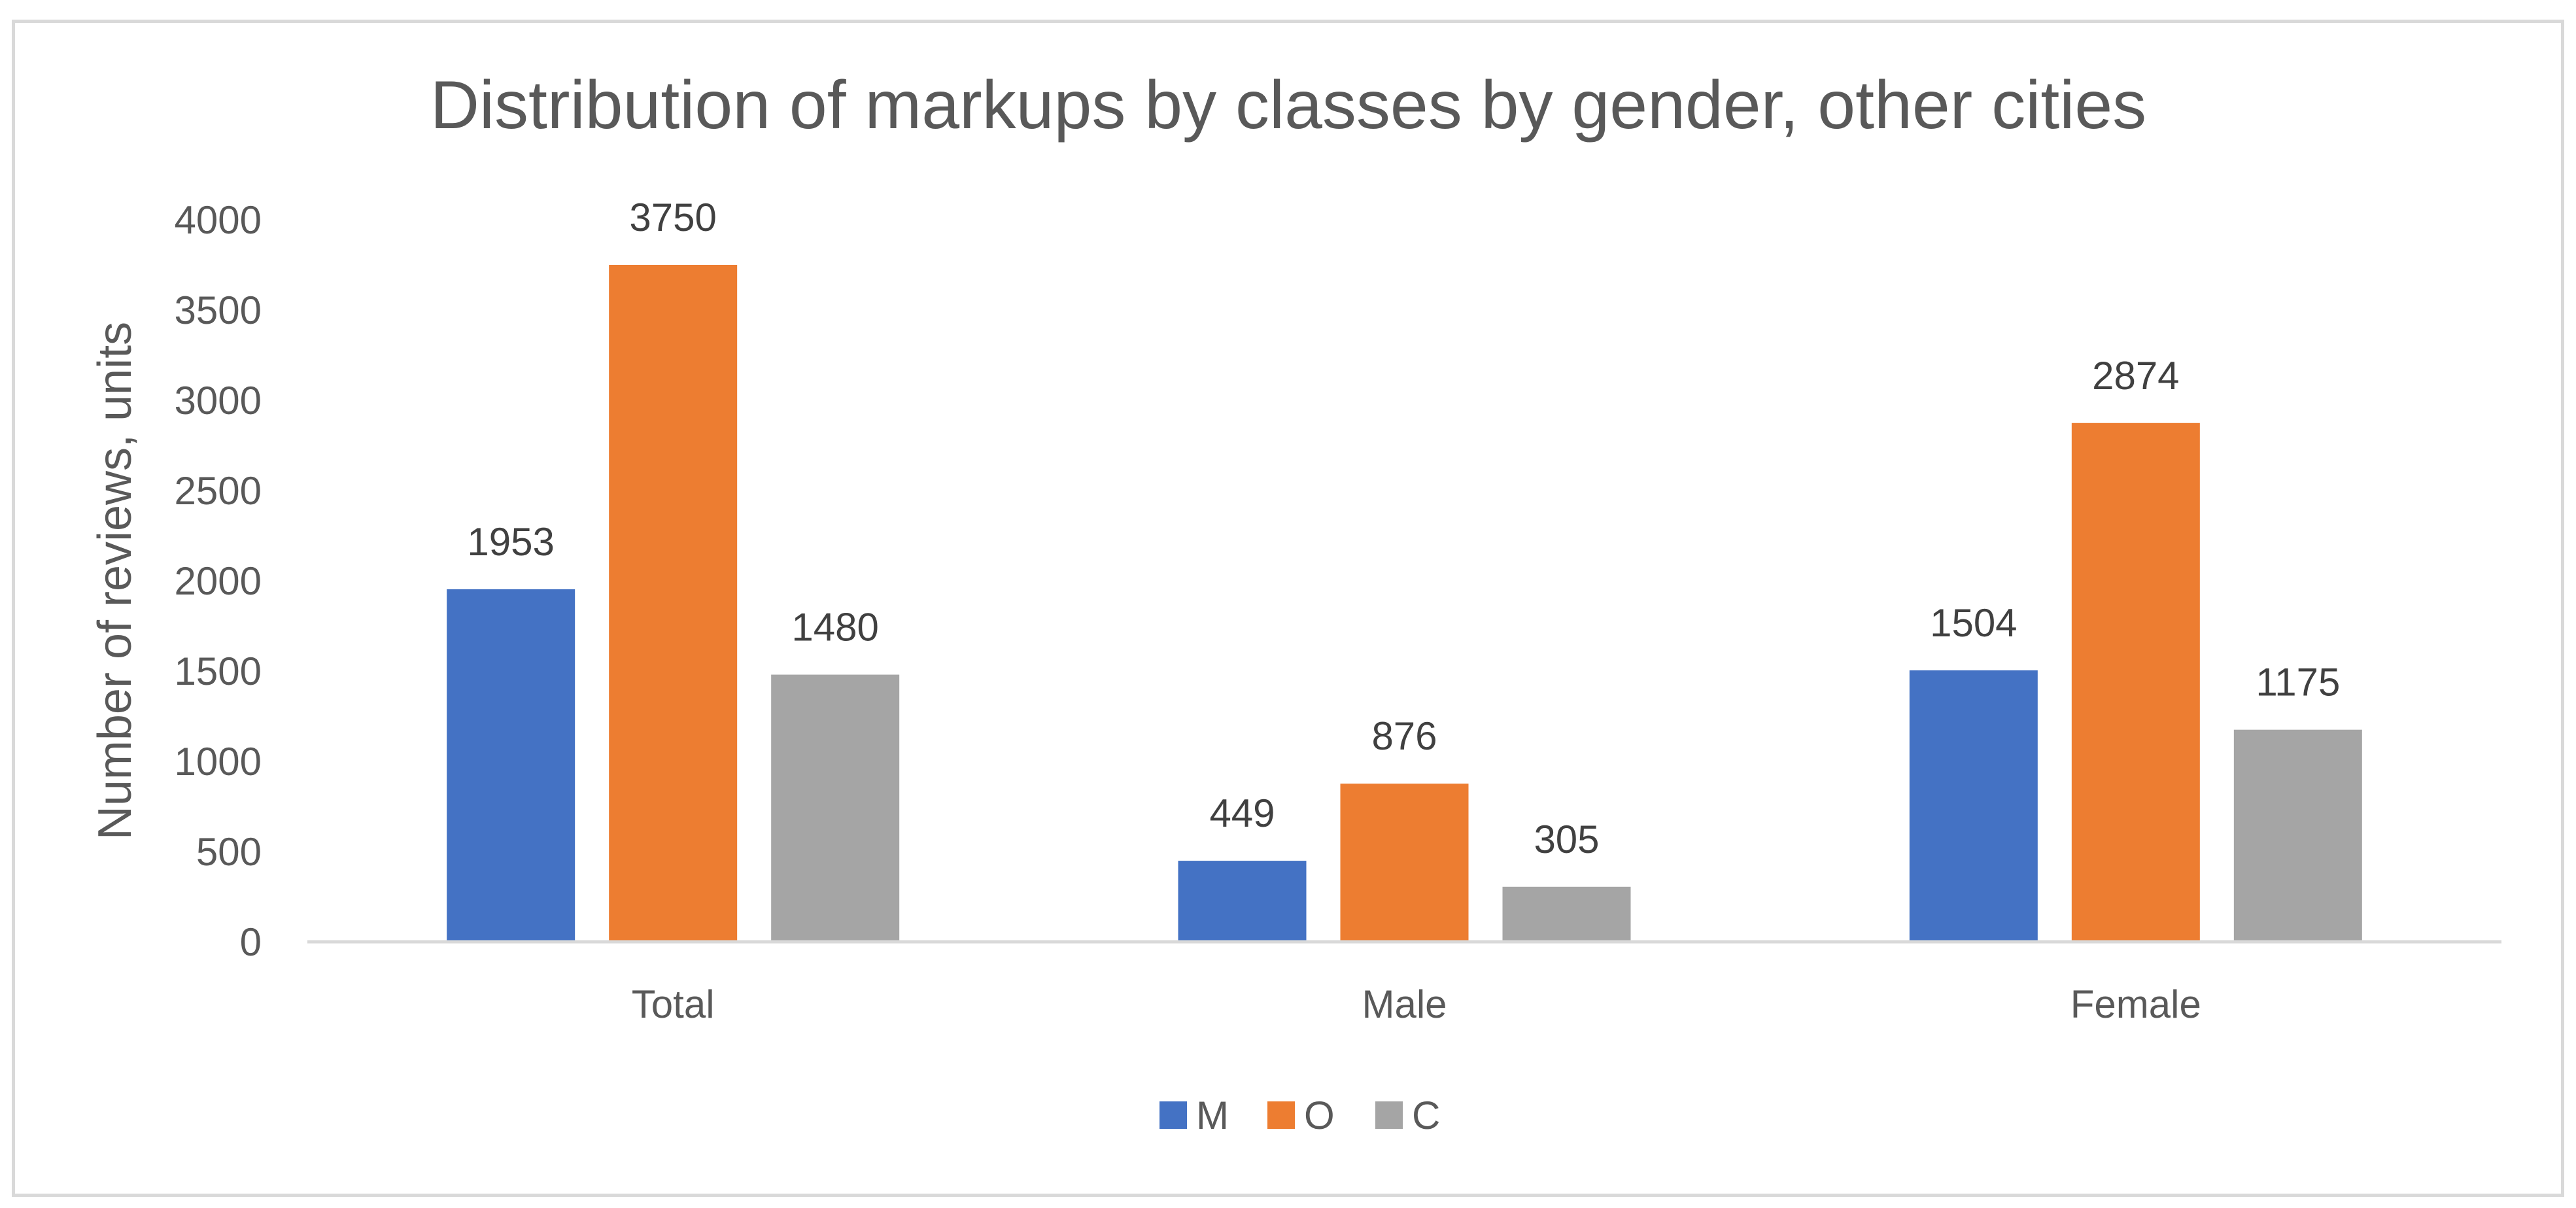  I want to click on data-label: 1953, so click(511, 542).